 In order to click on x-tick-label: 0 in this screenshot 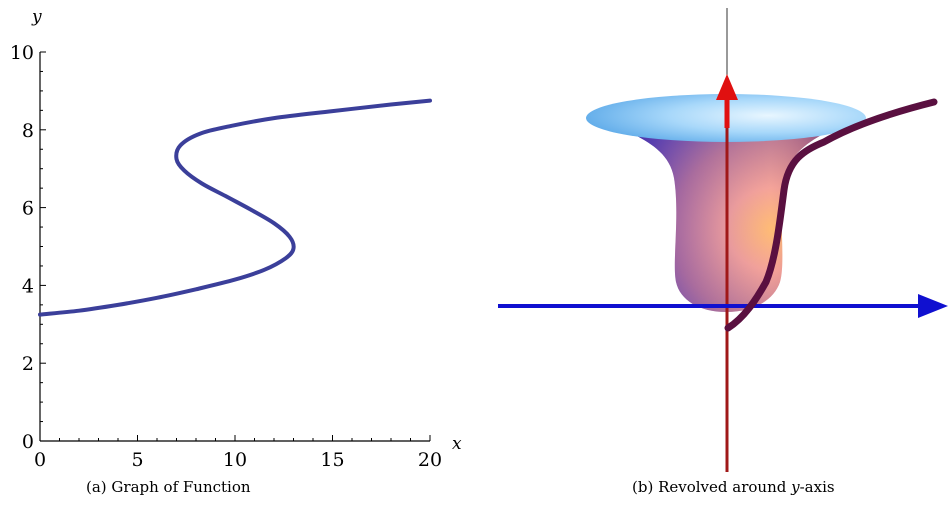, I will do `click(40, 460)`.